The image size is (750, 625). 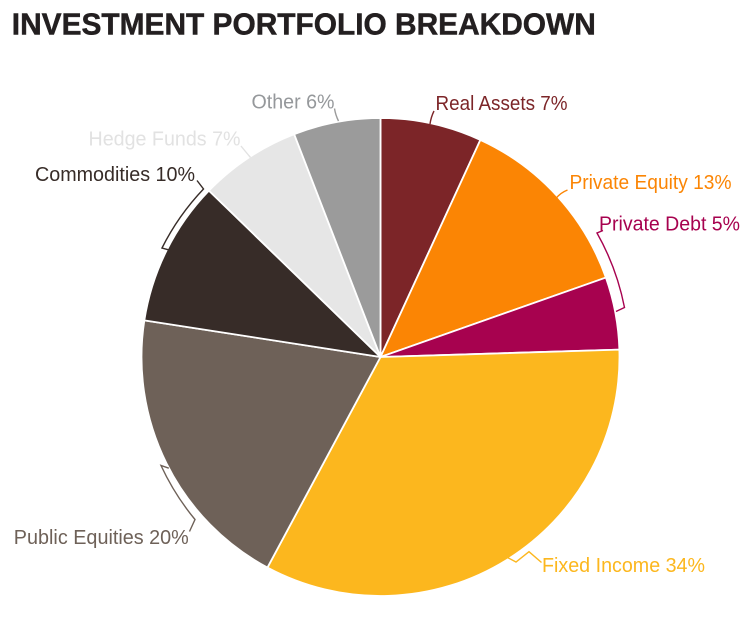 What do you see at coordinates (115, 175) in the screenshot?
I see `svg-text: Commodities 10%` at bounding box center [115, 175].